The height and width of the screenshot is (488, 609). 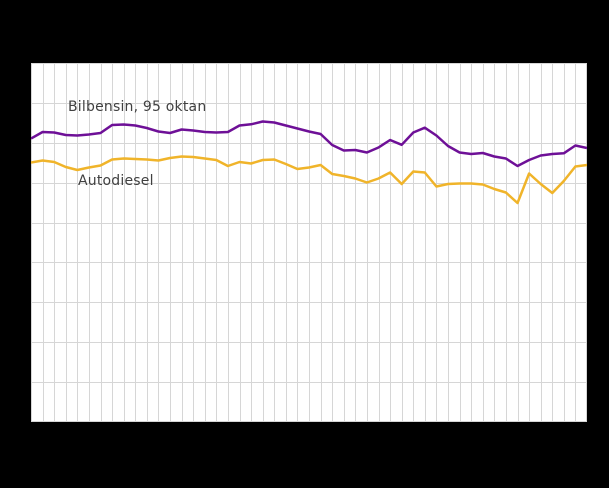 I want to click on series-label-bilbensin: Bilbensin, 95 oktan, so click(x=137, y=107).